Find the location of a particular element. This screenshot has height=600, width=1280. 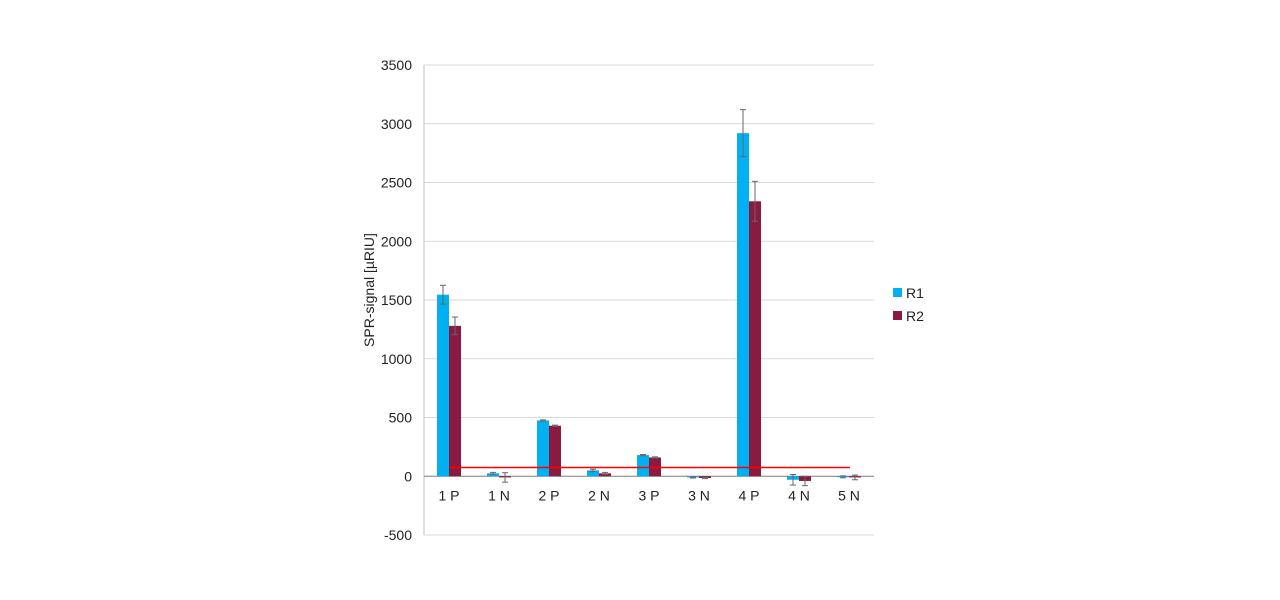

x-category-label: 3 P is located at coordinates (648, 495).